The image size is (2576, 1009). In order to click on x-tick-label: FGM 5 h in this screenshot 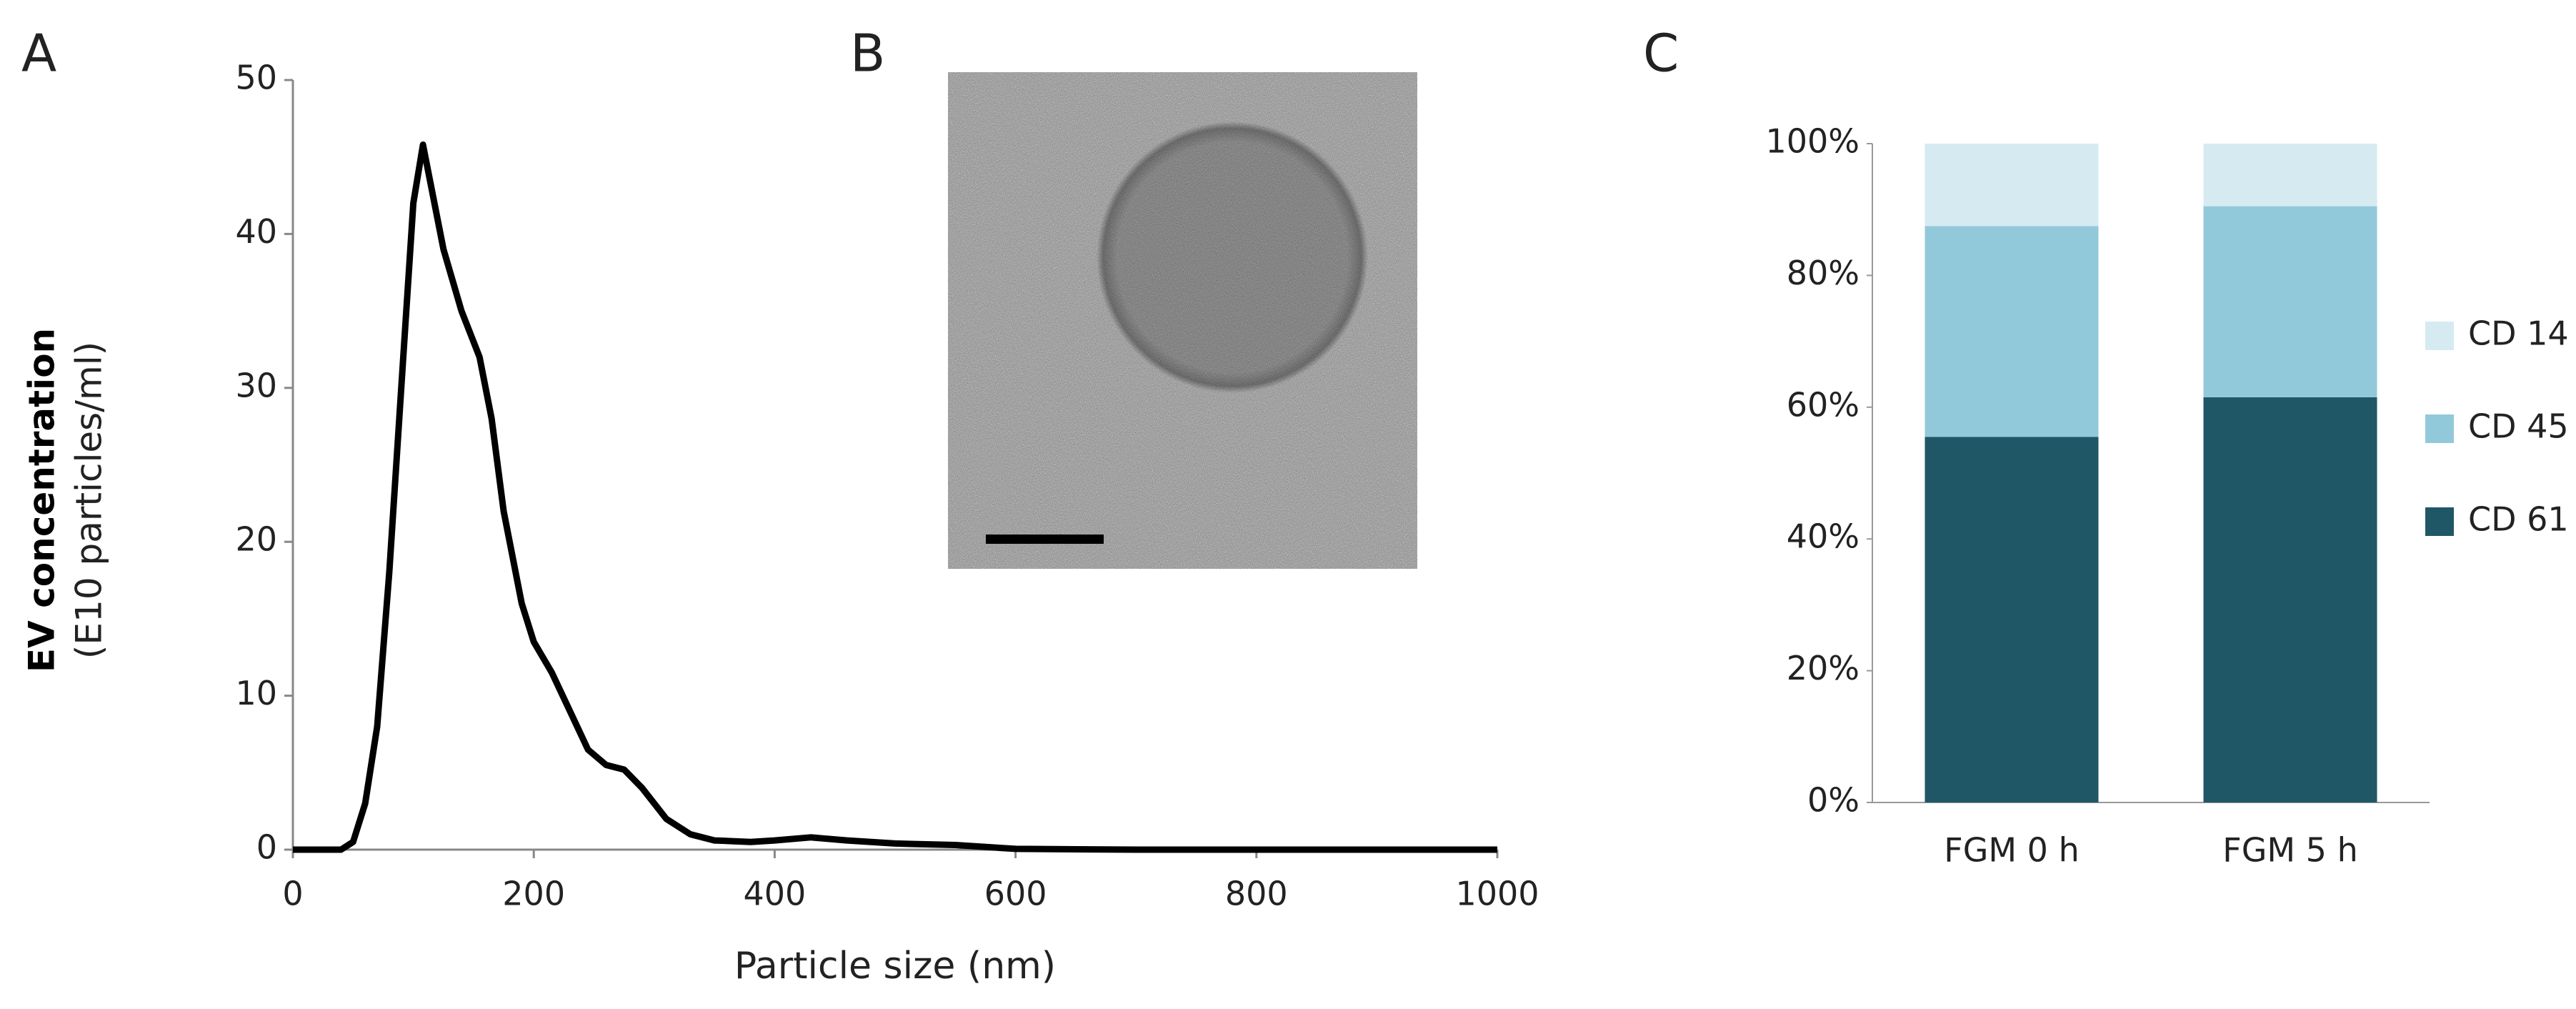, I will do `click(2289, 850)`.